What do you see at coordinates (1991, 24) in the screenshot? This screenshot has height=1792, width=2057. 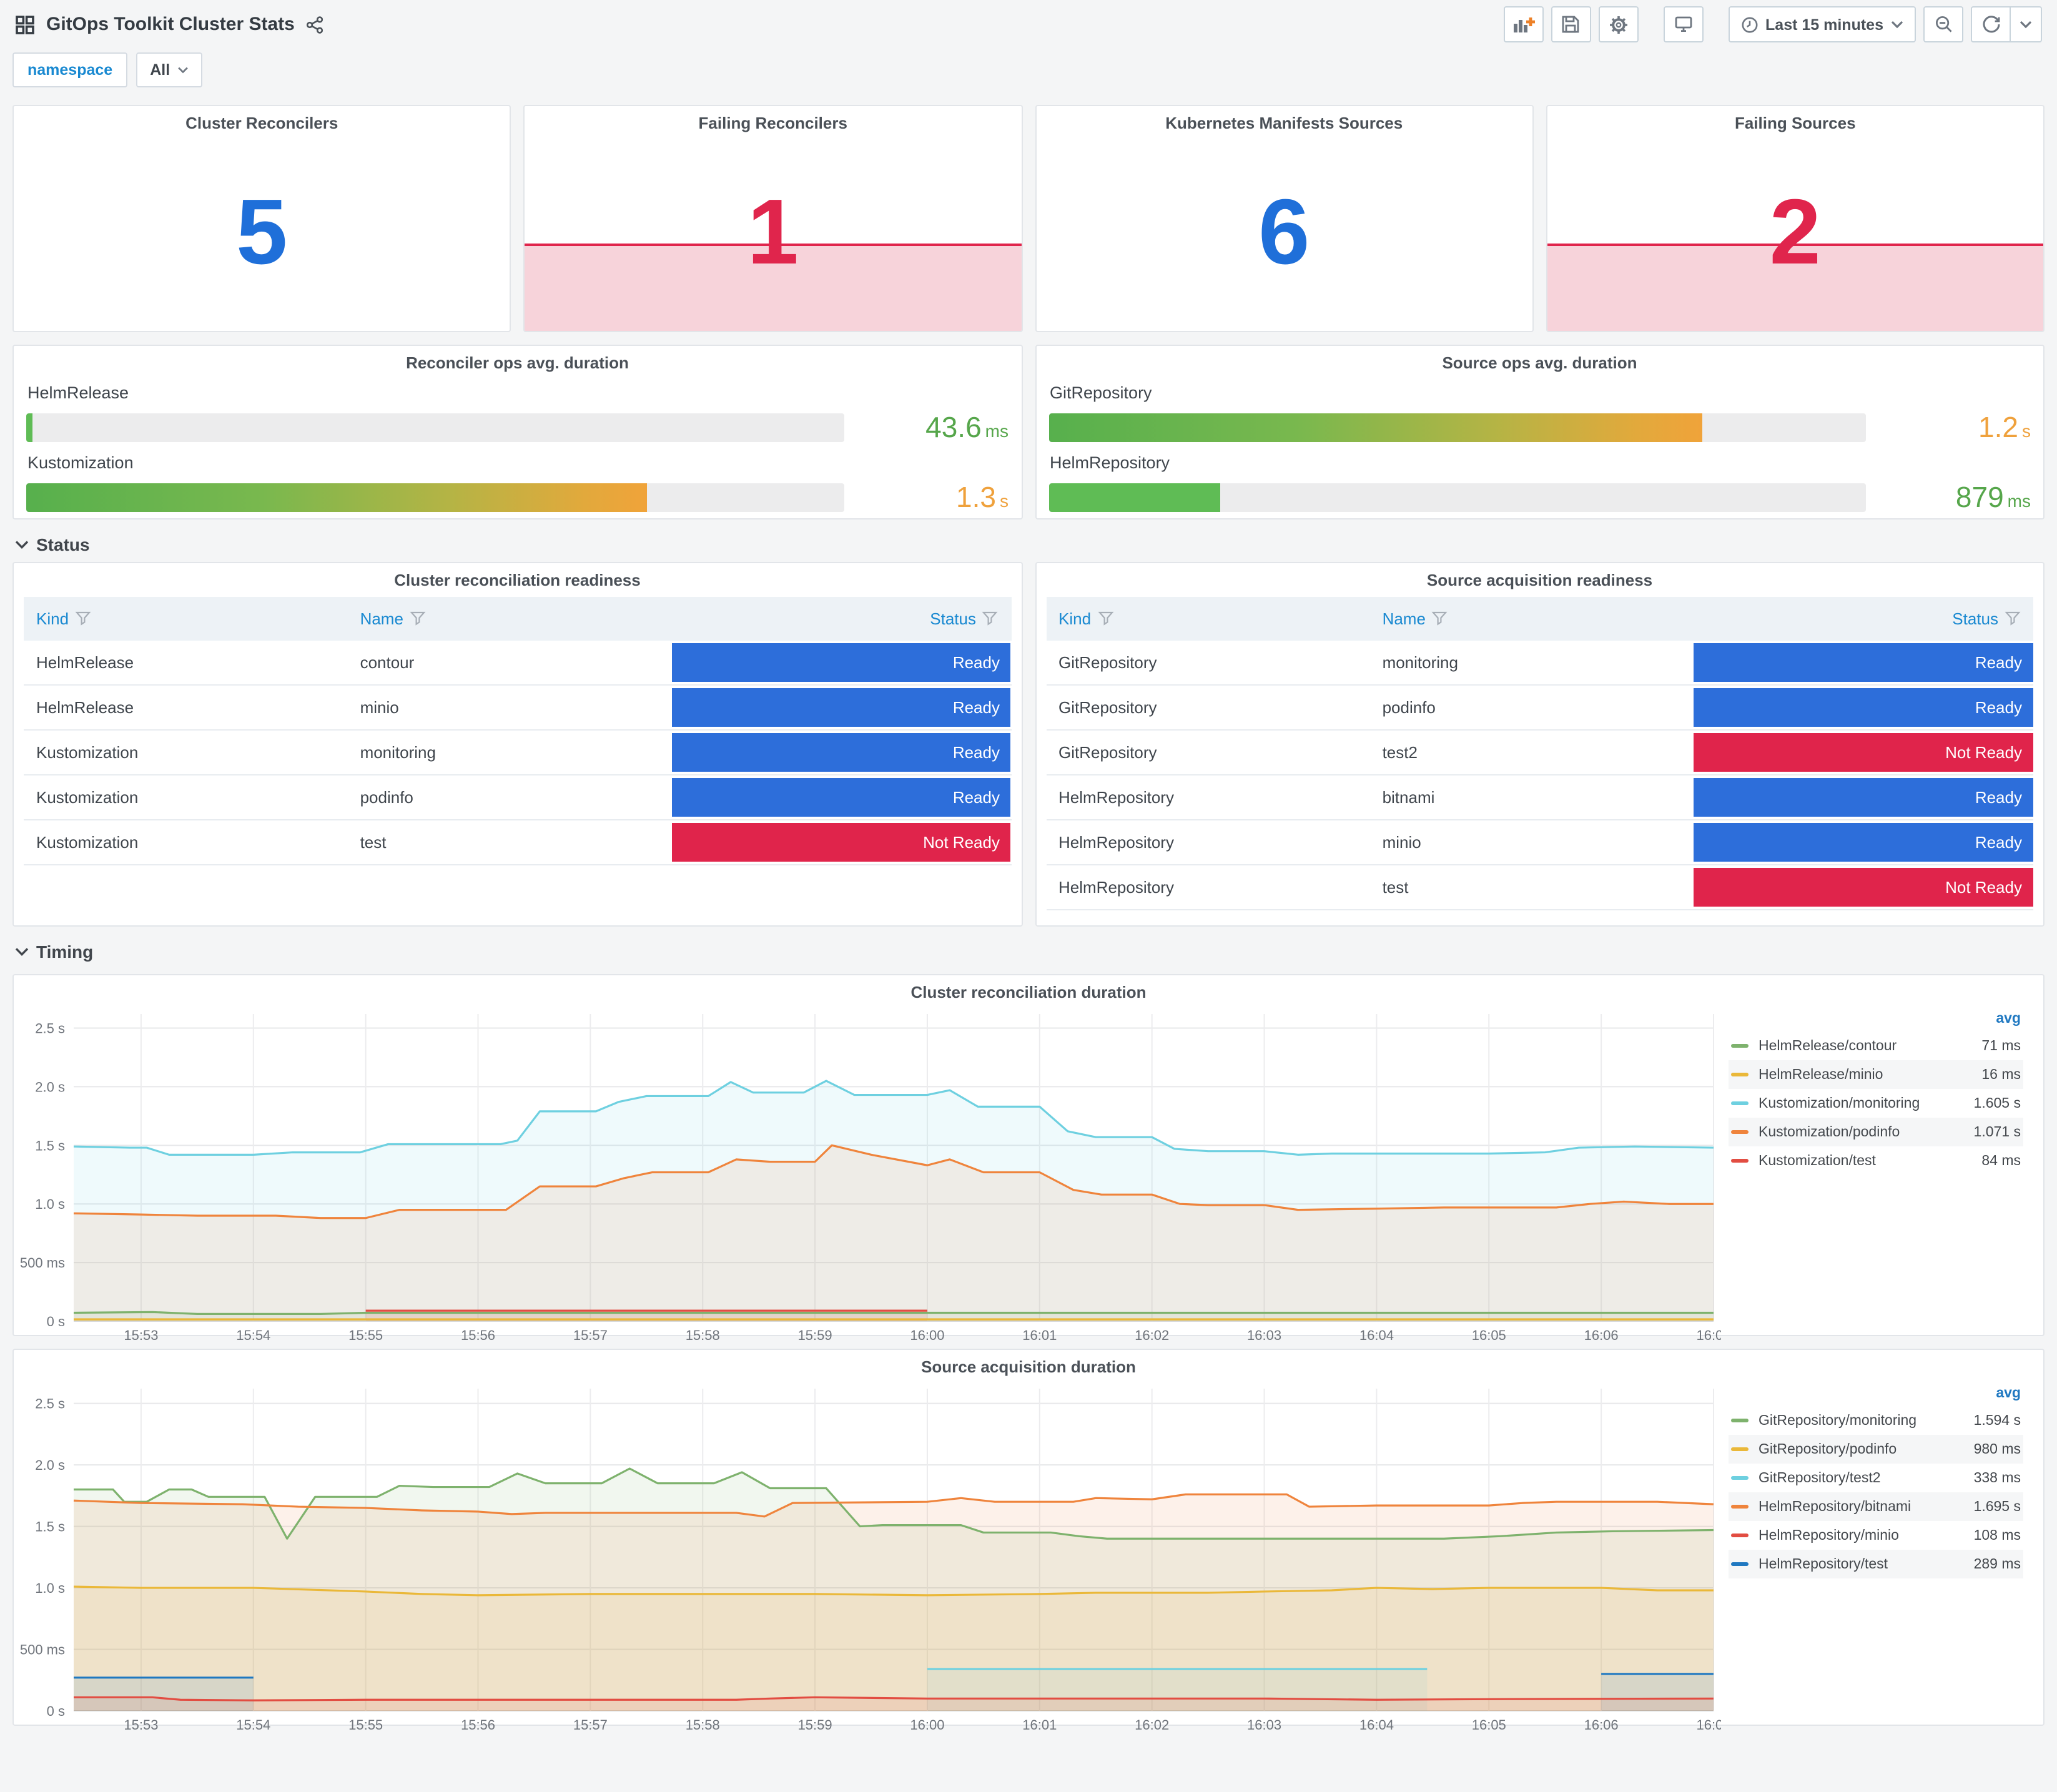 I see `refresh-button` at bounding box center [1991, 24].